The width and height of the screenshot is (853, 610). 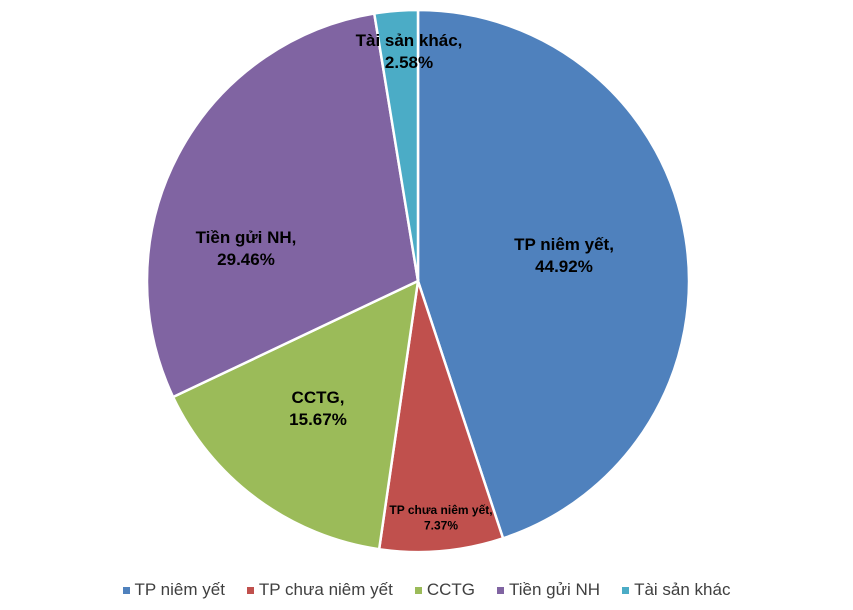 What do you see at coordinates (555, 589) in the screenshot?
I see `legend-label: Tiền gửi NH` at bounding box center [555, 589].